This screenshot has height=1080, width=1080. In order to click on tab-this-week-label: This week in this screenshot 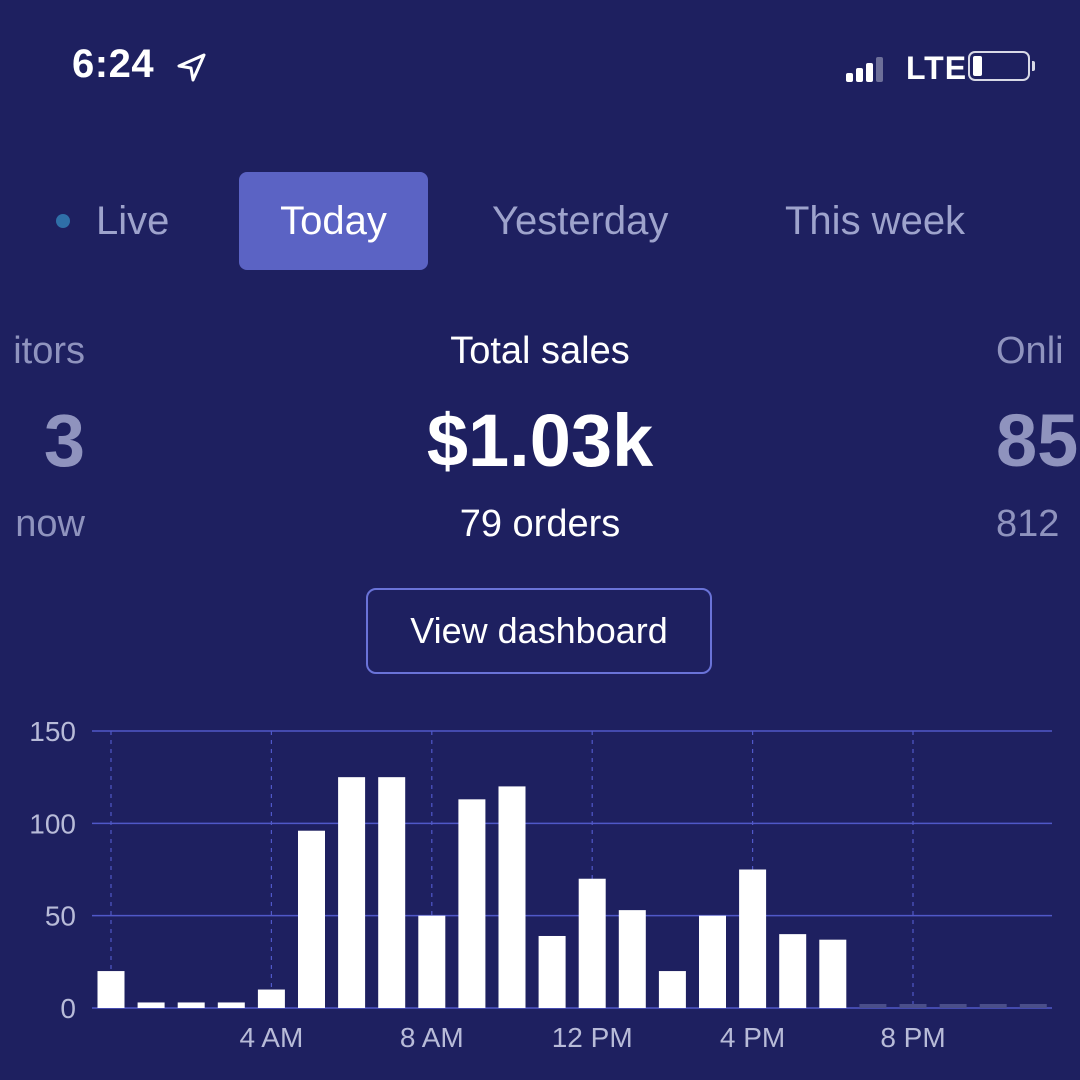, I will do `click(875, 220)`.